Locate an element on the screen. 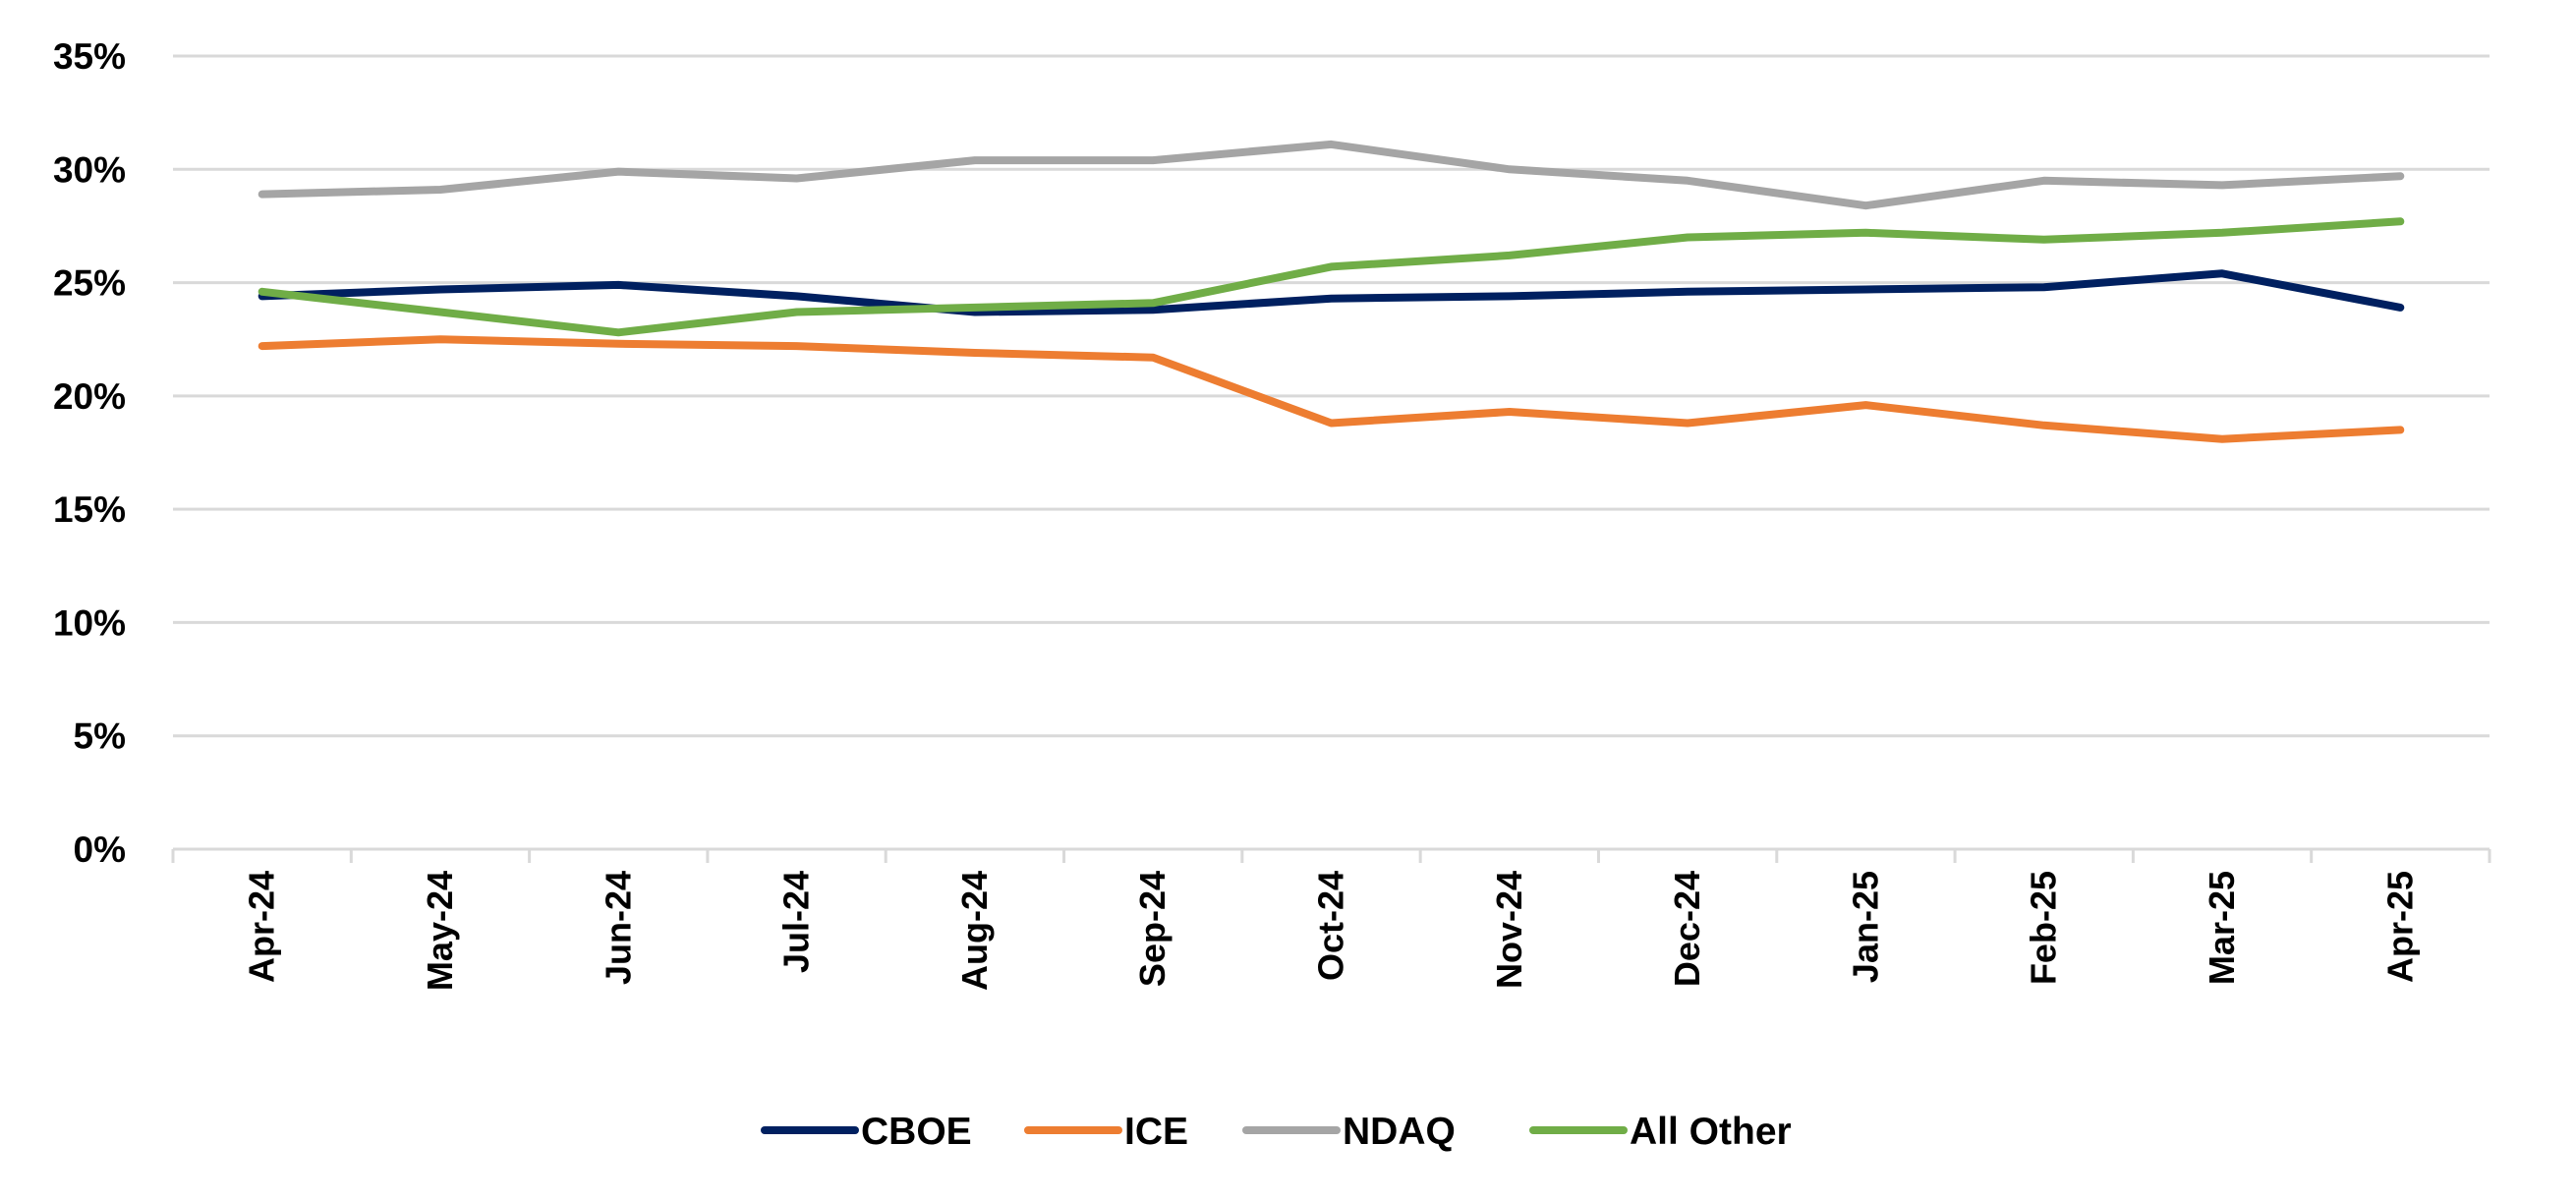  x-tick-label: Aug-24 is located at coordinates (975, 931).